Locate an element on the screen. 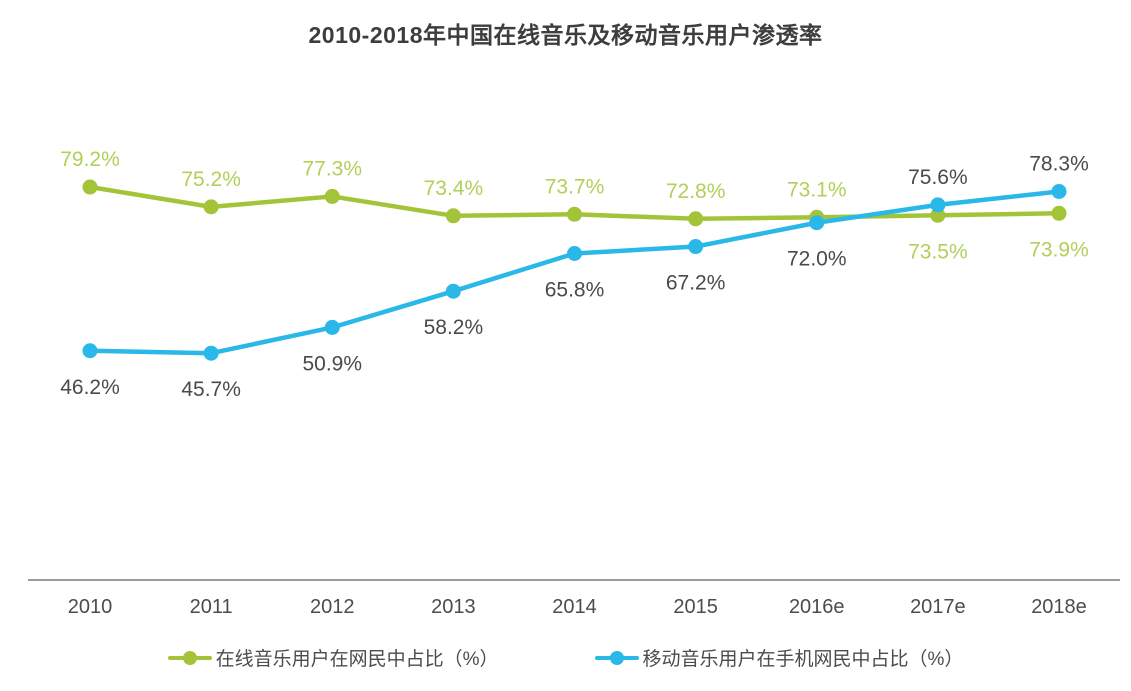 This screenshot has height=691, width=1131. legend-line-dot-marker-blue is located at coordinates (616, 657).